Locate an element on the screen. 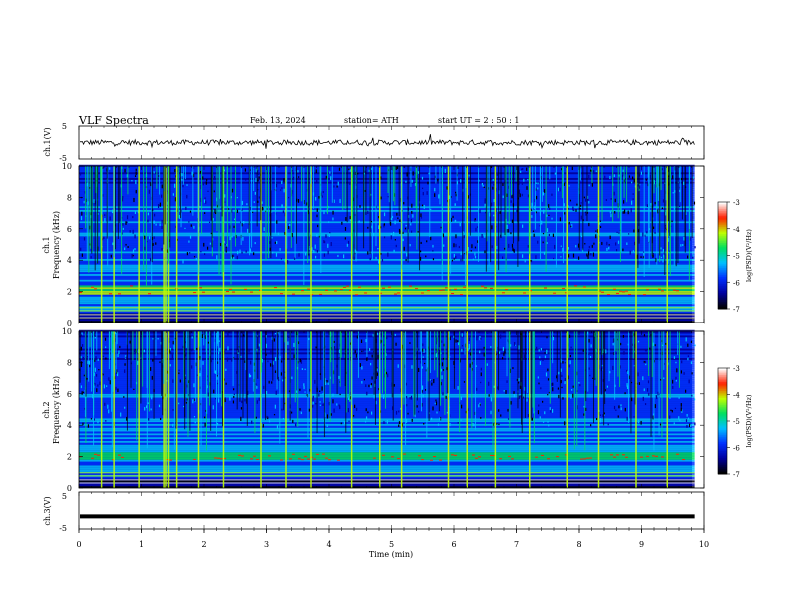 The image size is (792, 612). colorbar-tick-label: -3 is located at coordinates (736, 203).